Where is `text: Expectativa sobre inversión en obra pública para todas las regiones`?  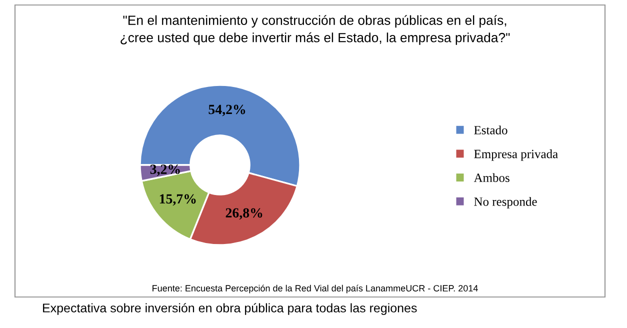 text: Expectativa sobre inversión en obra pública para todas las regiones is located at coordinates (230, 309).